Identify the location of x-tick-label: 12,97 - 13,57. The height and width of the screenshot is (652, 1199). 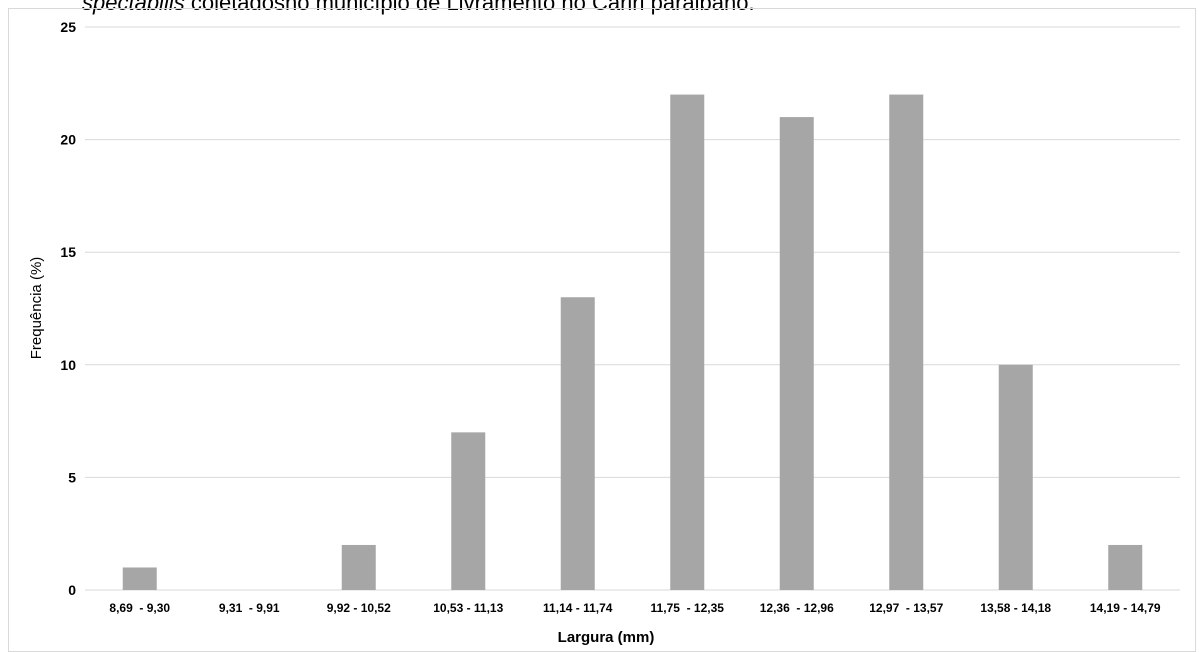
(906, 608).